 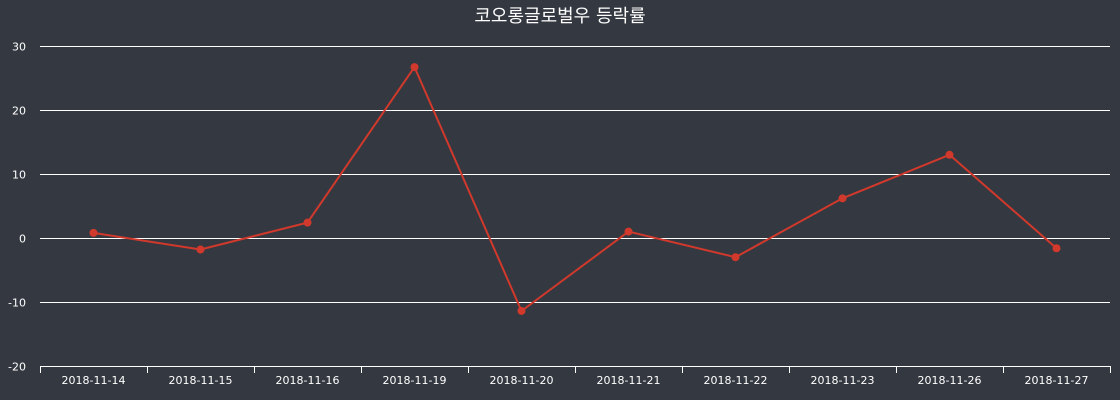 What do you see at coordinates (17, 303) in the screenshot?
I see `y-tick-label: -10` at bounding box center [17, 303].